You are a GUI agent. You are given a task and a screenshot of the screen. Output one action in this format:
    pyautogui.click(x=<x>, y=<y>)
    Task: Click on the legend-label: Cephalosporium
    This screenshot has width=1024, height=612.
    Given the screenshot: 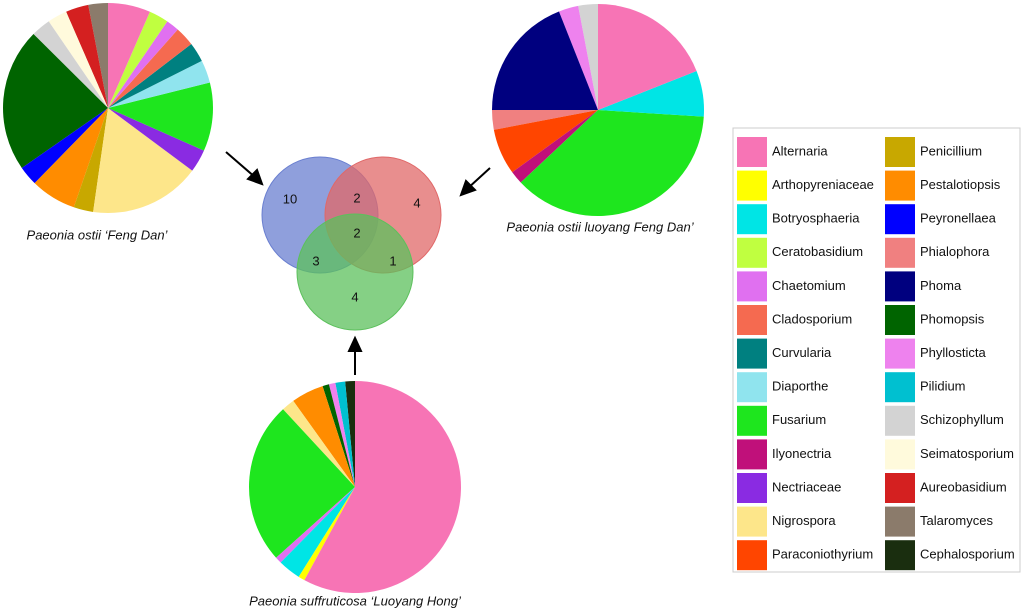 What is the action you would take?
    pyautogui.click(x=967, y=554)
    